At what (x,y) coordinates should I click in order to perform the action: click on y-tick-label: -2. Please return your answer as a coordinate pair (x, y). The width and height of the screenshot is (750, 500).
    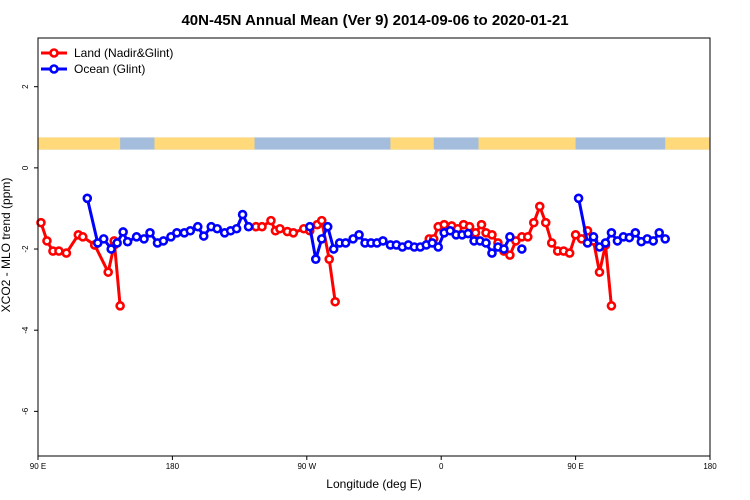
    Looking at the image, I should click on (25, 249).